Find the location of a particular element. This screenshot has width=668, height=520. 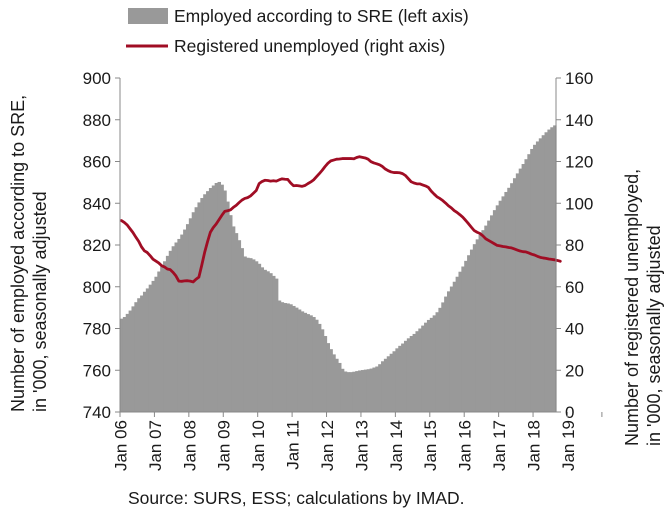

right-axis-tick-label: 60 is located at coordinates (574, 287).